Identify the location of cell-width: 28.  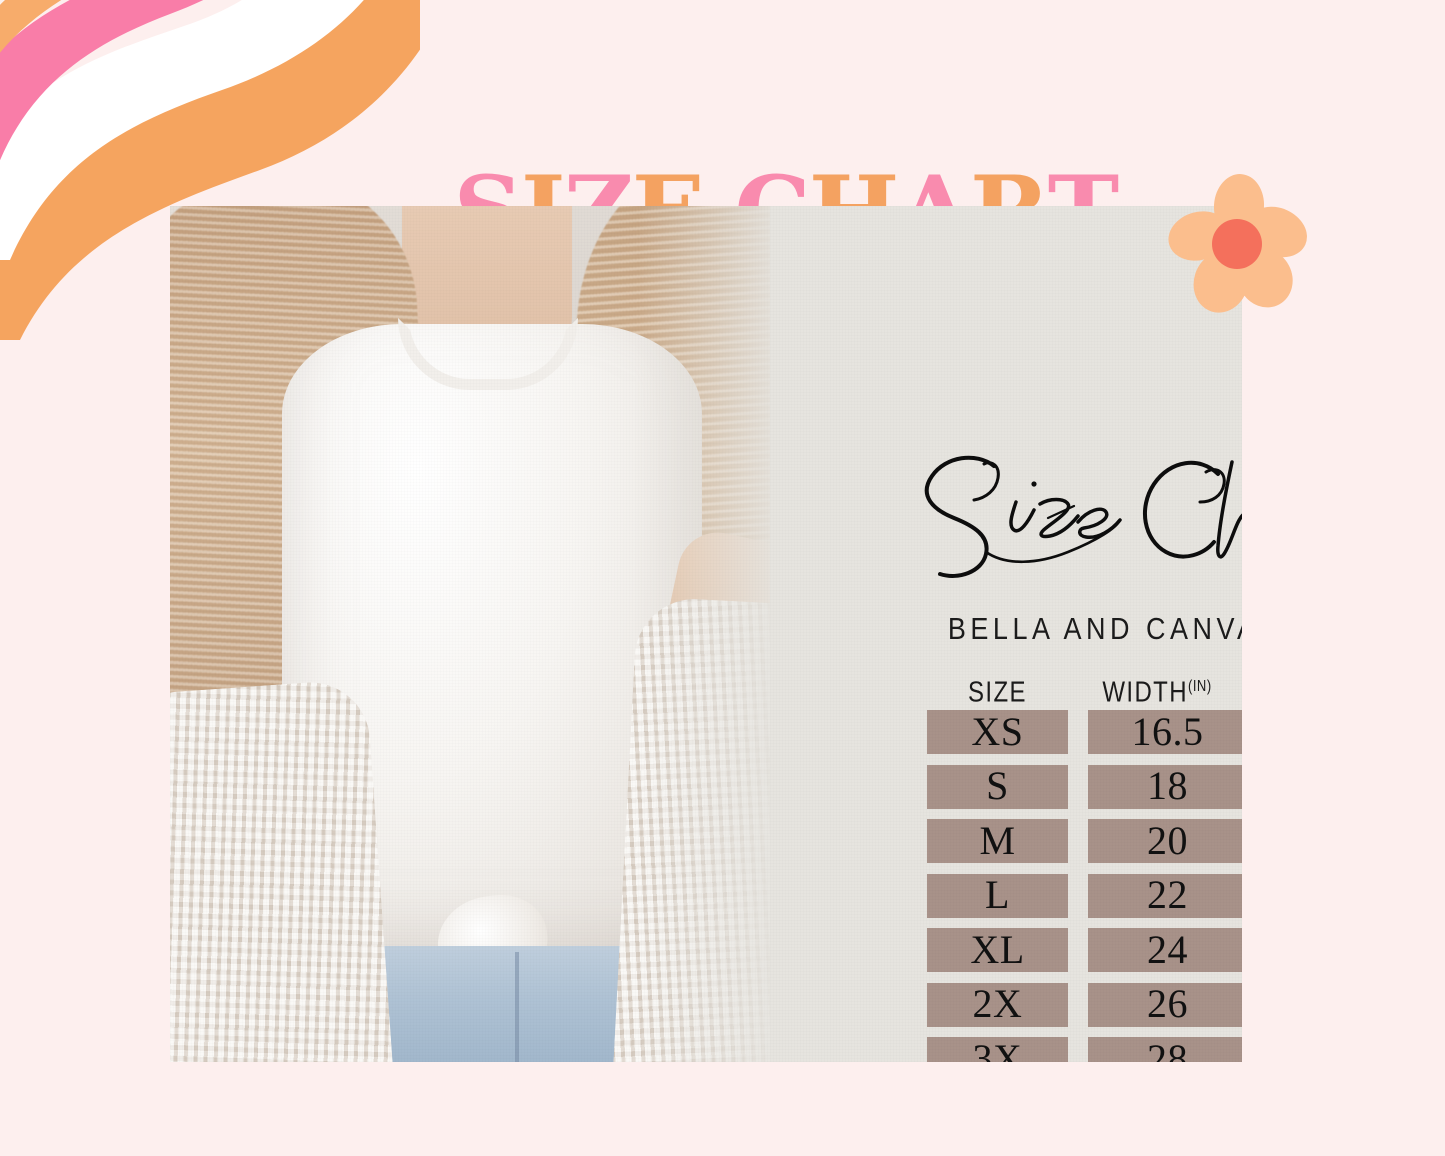
(1165, 1049).